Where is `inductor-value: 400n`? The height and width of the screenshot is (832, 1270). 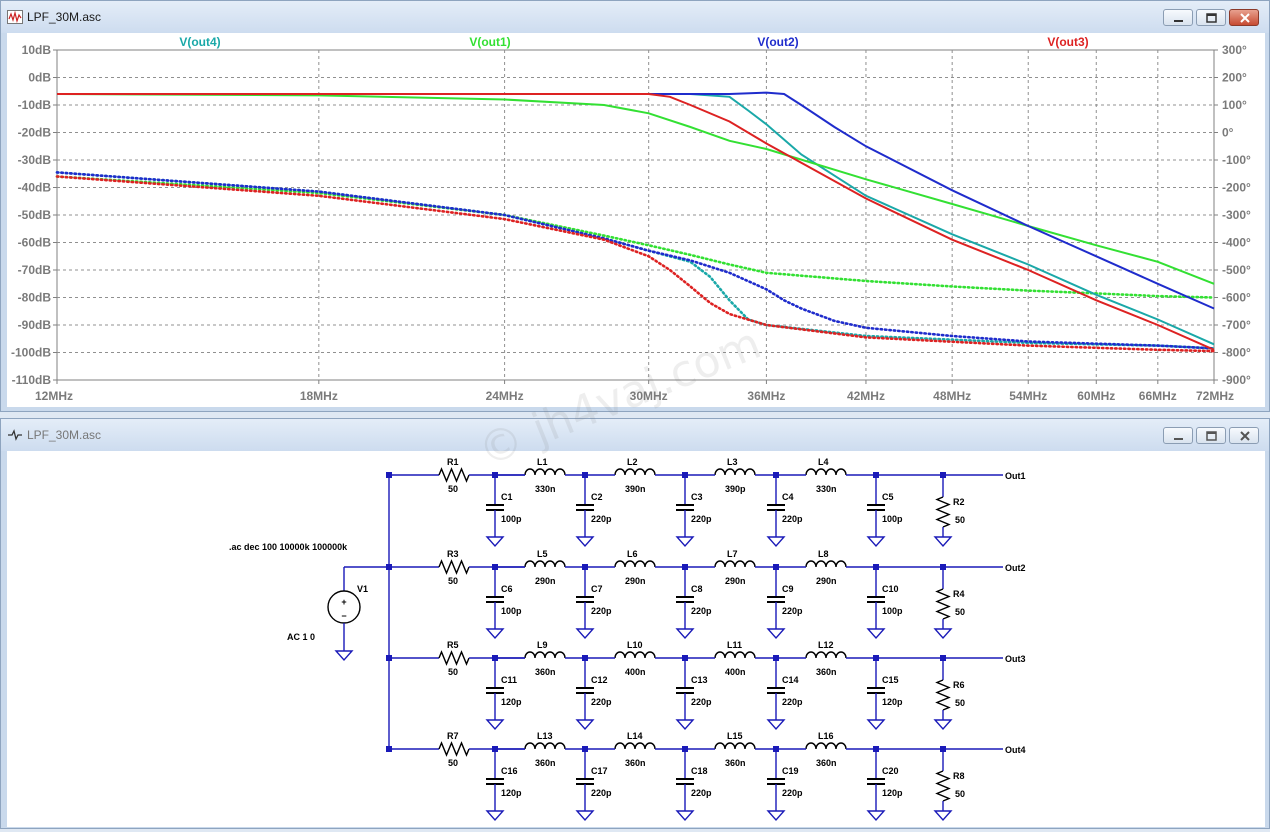
inductor-value: 400n is located at coordinates (735, 672).